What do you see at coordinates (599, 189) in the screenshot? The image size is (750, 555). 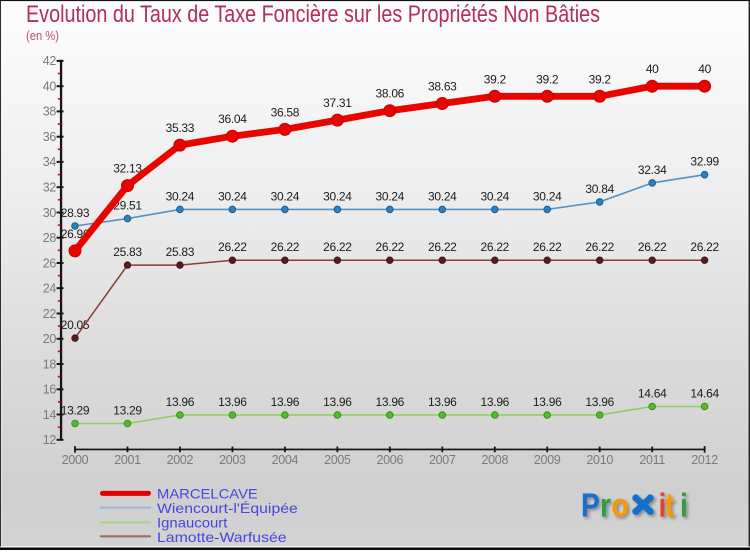 I see `svg-text: 30.84` at bounding box center [599, 189].